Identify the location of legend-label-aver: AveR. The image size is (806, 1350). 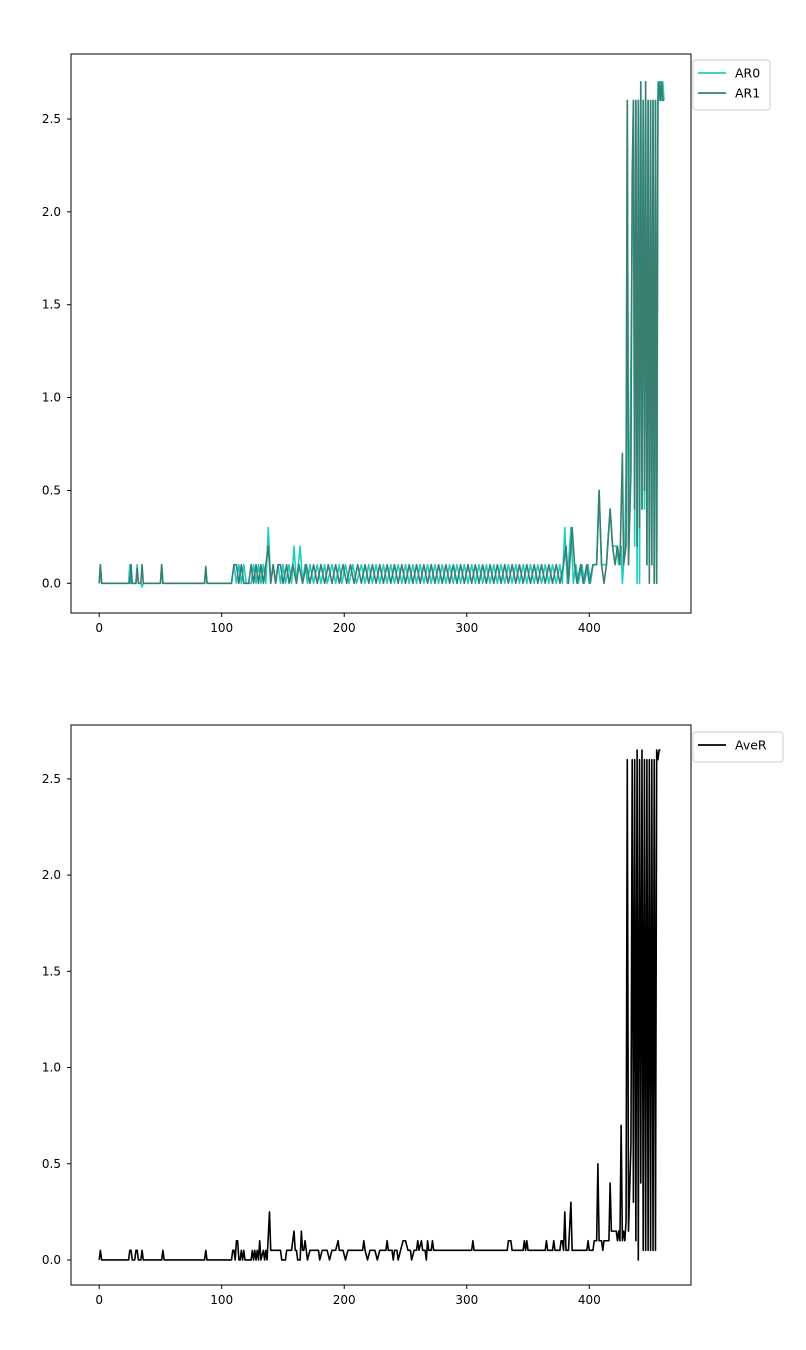
(751, 745).